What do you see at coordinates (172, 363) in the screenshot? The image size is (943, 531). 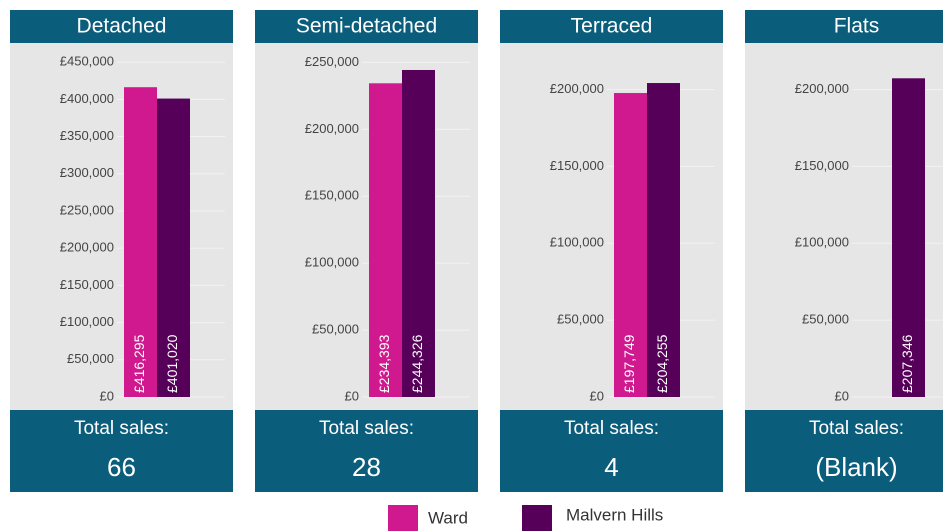 I see `value-label: £401,020` at bounding box center [172, 363].